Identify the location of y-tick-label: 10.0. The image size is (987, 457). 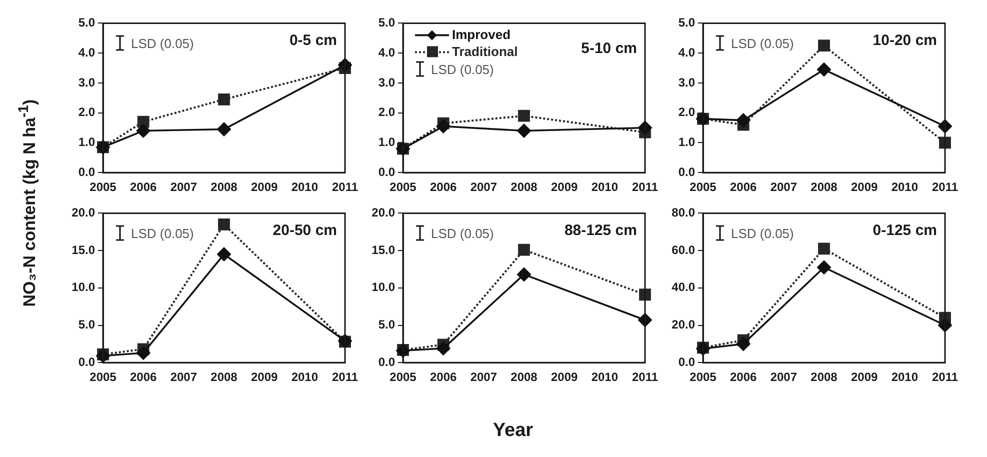
(384, 287).